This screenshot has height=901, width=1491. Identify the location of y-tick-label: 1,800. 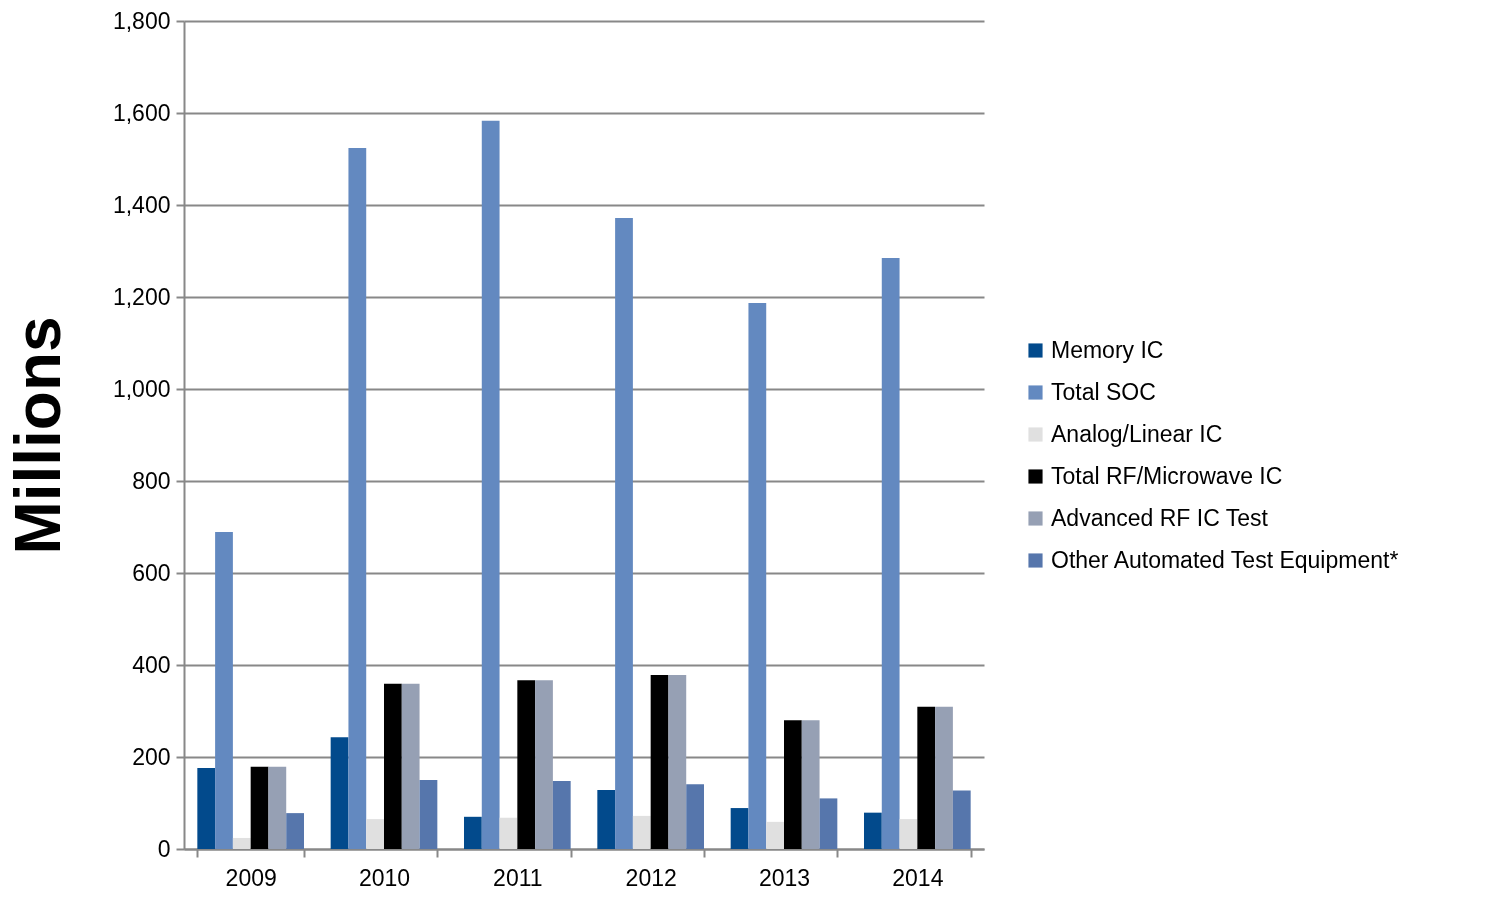
(141, 20).